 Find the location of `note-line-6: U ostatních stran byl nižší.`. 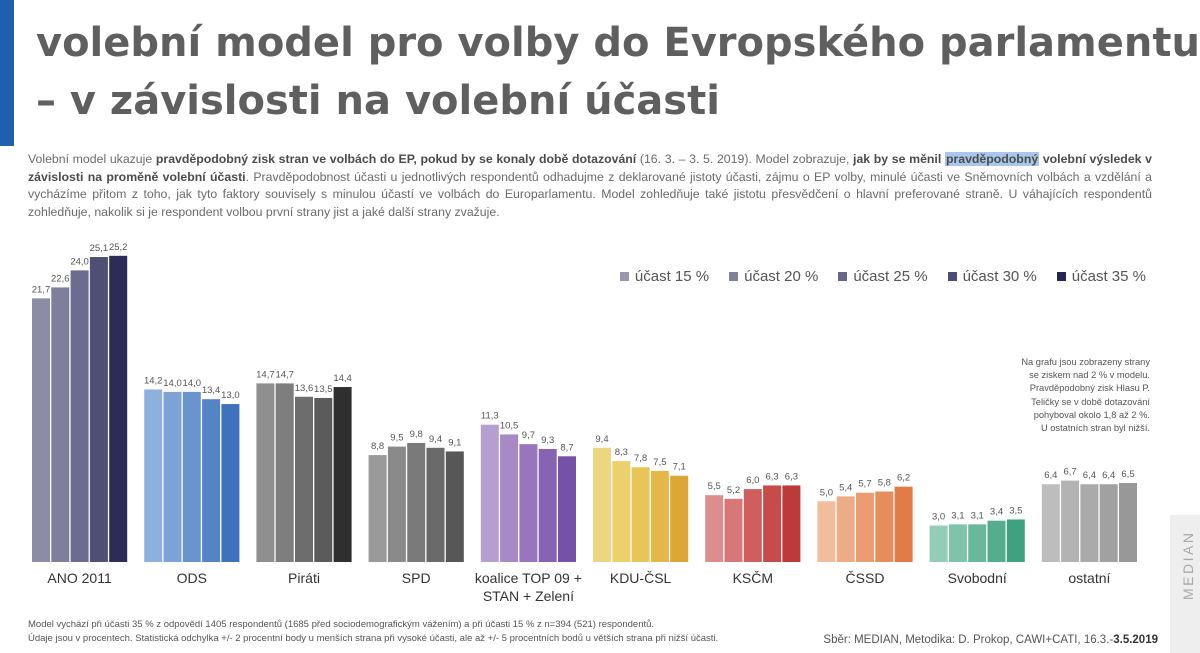

note-line-6: U ostatních stran byl nižší. is located at coordinates (1095, 428).